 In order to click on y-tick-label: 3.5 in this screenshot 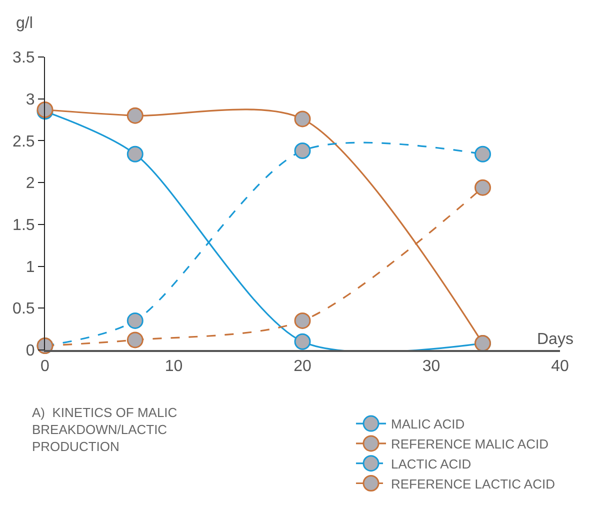, I will do `click(23, 58)`.